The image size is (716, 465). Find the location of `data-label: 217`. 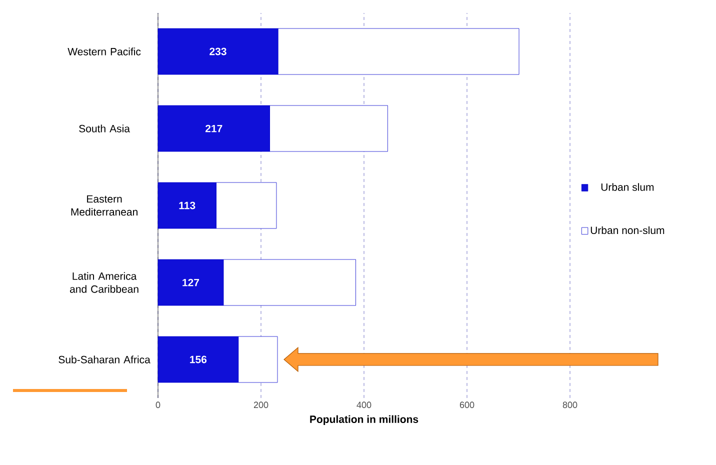

data-label: 217 is located at coordinates (213, 128).